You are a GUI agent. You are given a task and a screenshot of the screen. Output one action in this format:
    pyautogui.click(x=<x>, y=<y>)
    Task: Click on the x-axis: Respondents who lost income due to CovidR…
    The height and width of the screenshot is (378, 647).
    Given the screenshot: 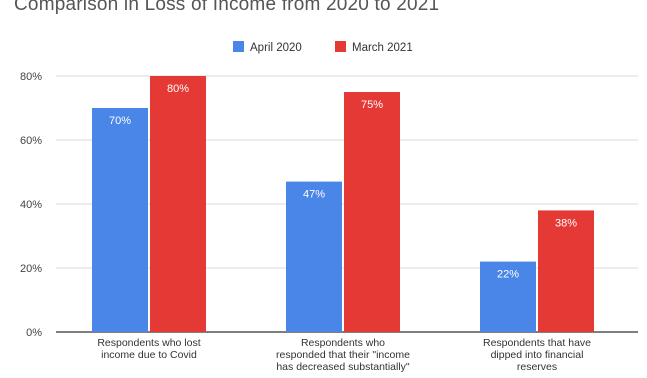 What is the action you would take?
    pyautogui.click(x=344, y=355)
    